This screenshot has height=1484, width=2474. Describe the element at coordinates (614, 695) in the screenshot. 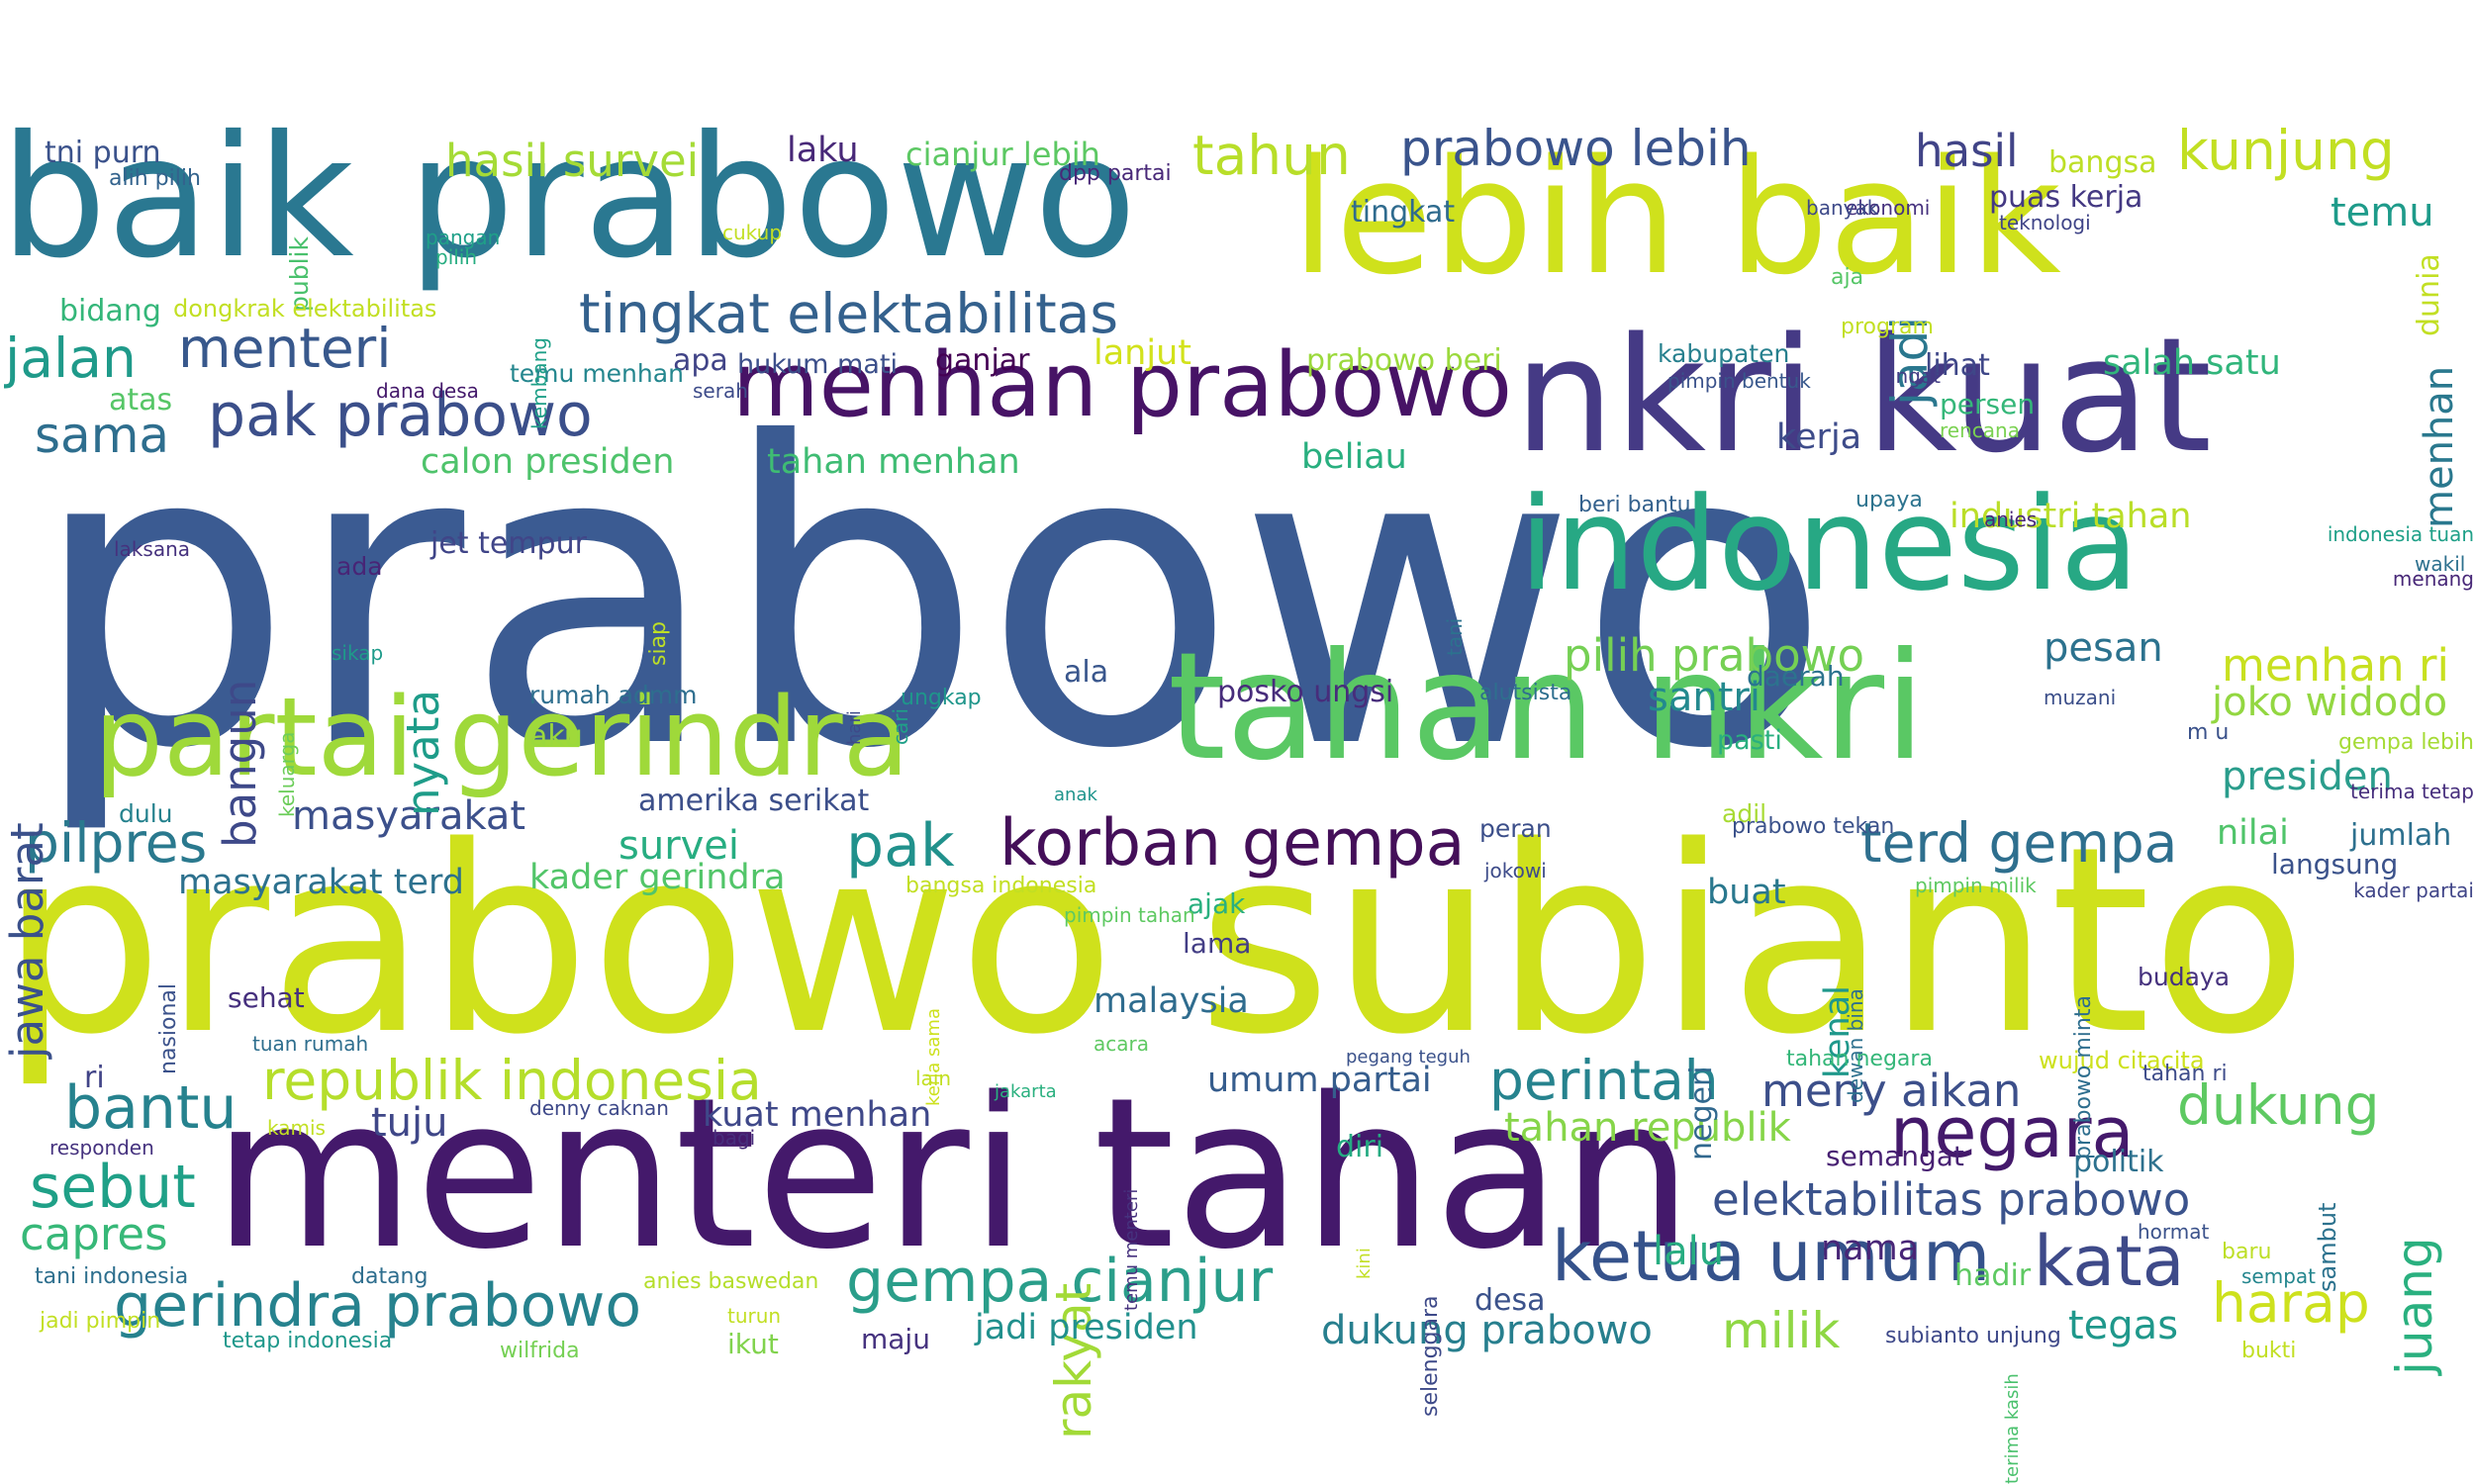

I see `cloud-word: rumah admm` at that location.